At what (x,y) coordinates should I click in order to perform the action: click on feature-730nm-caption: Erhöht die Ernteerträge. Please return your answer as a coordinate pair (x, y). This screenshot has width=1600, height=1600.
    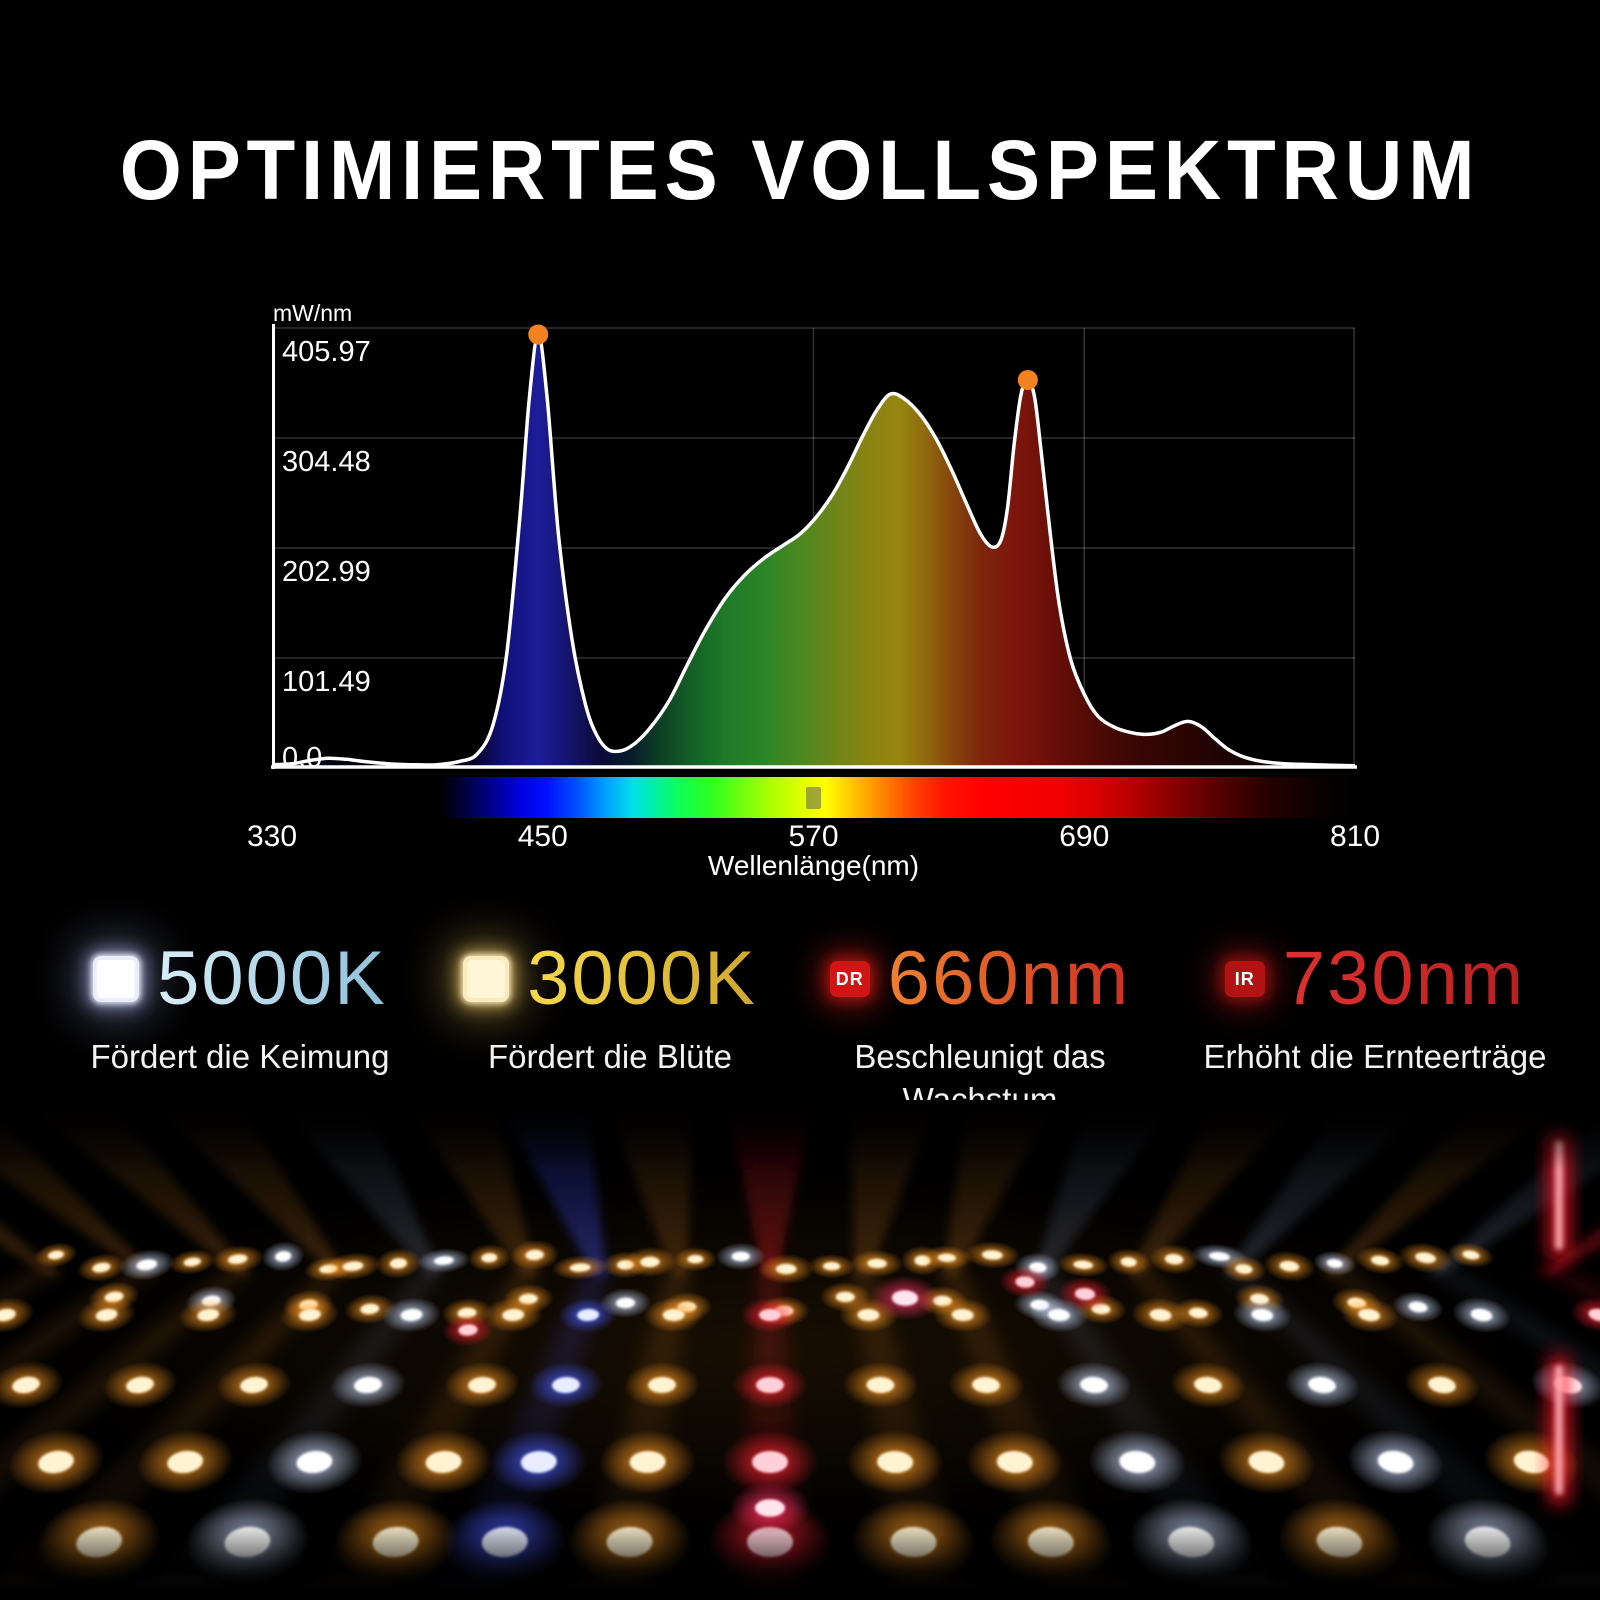
    Looking at the image, I should click on (1375, 1057).